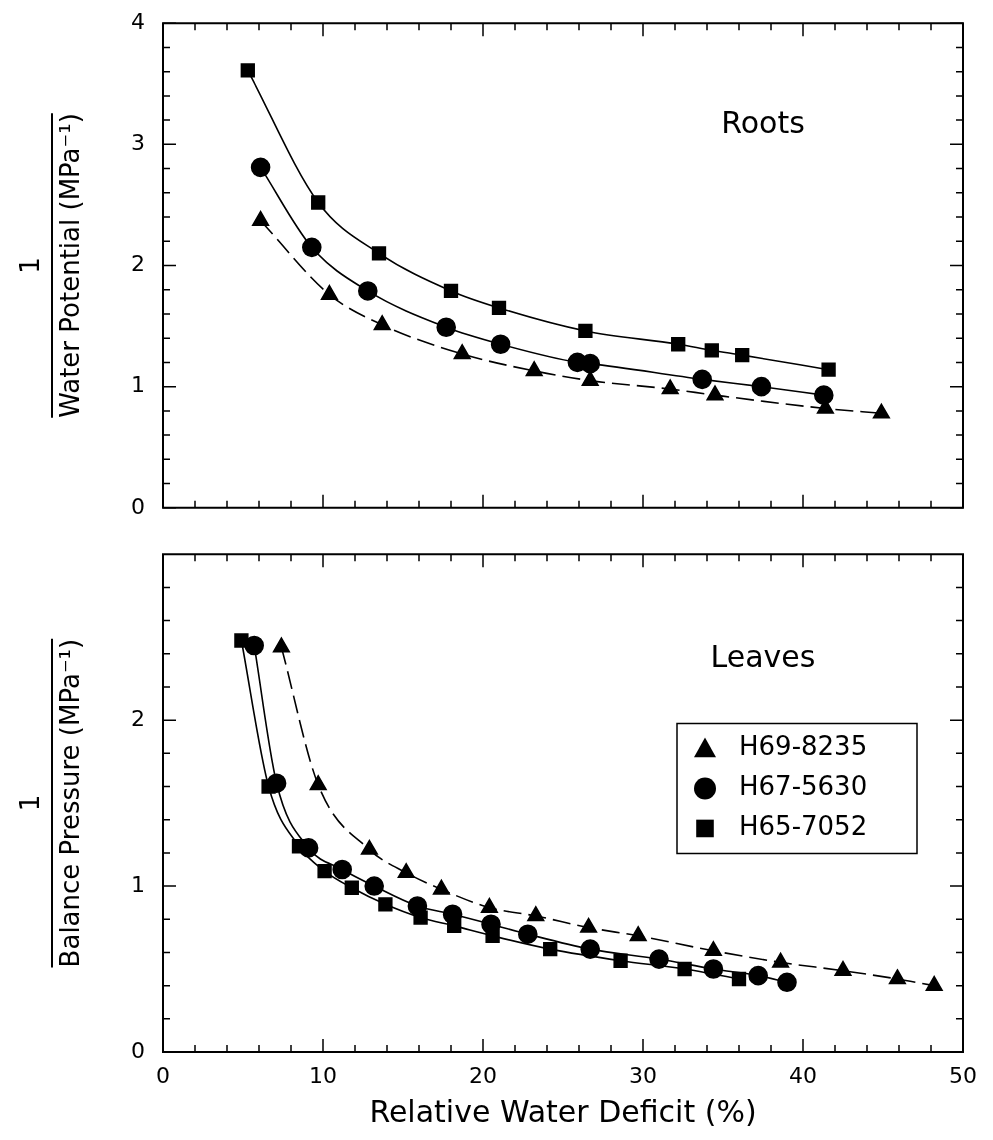  Describe the element at coordinates (643, 1075) in the screenshot. I see `x-tick-label: 30` at that location.